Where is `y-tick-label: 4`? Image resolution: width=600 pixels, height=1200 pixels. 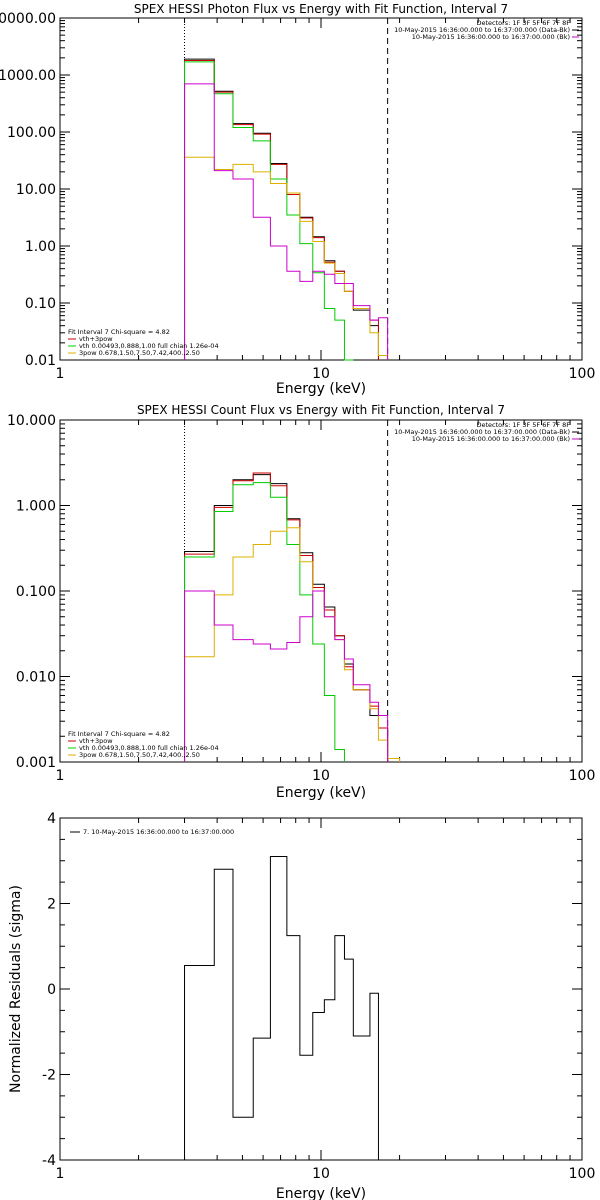 y-tick-label: 4 is located at coordinates (51, 819).